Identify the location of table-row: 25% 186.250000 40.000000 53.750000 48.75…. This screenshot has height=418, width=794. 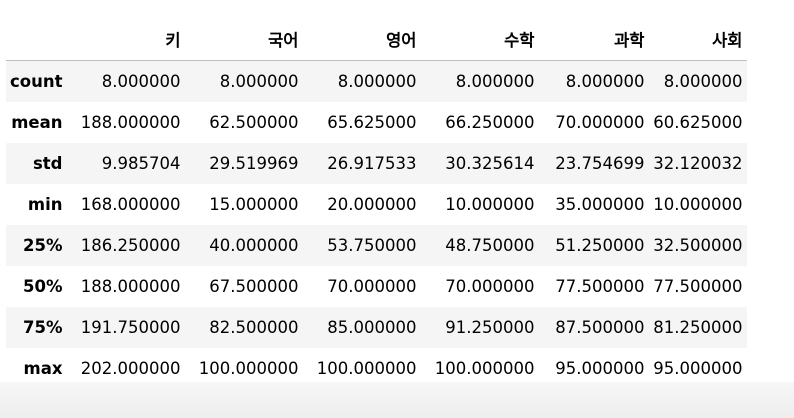
(376, 245).